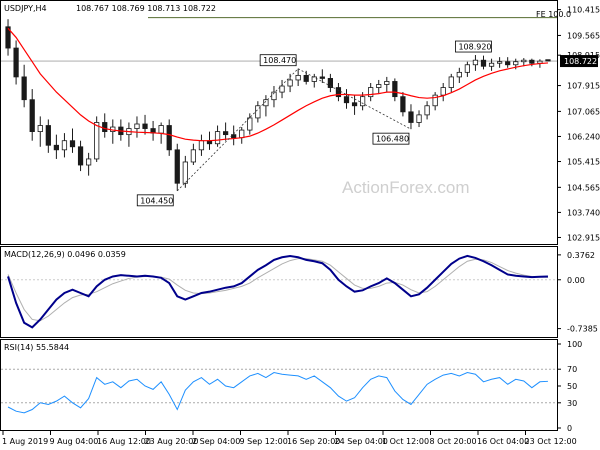 This screenshot has width=600, height=450. What do you see at coordinates (572, 369) in the screenshot?
I see `rsi-ytick-label: 70` at bounding box center [572, 369].